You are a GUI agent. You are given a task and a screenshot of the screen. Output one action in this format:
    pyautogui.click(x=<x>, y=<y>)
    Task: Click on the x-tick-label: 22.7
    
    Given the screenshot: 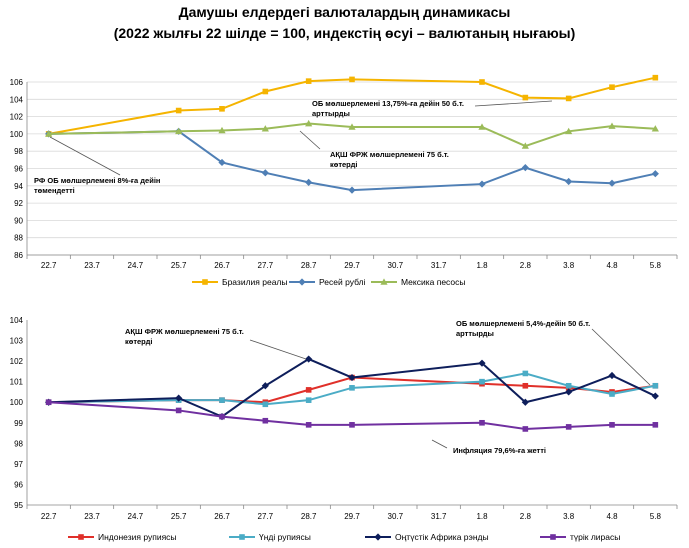 What is the action you would take?
    pyautogui.click(x=49, y=265)
    